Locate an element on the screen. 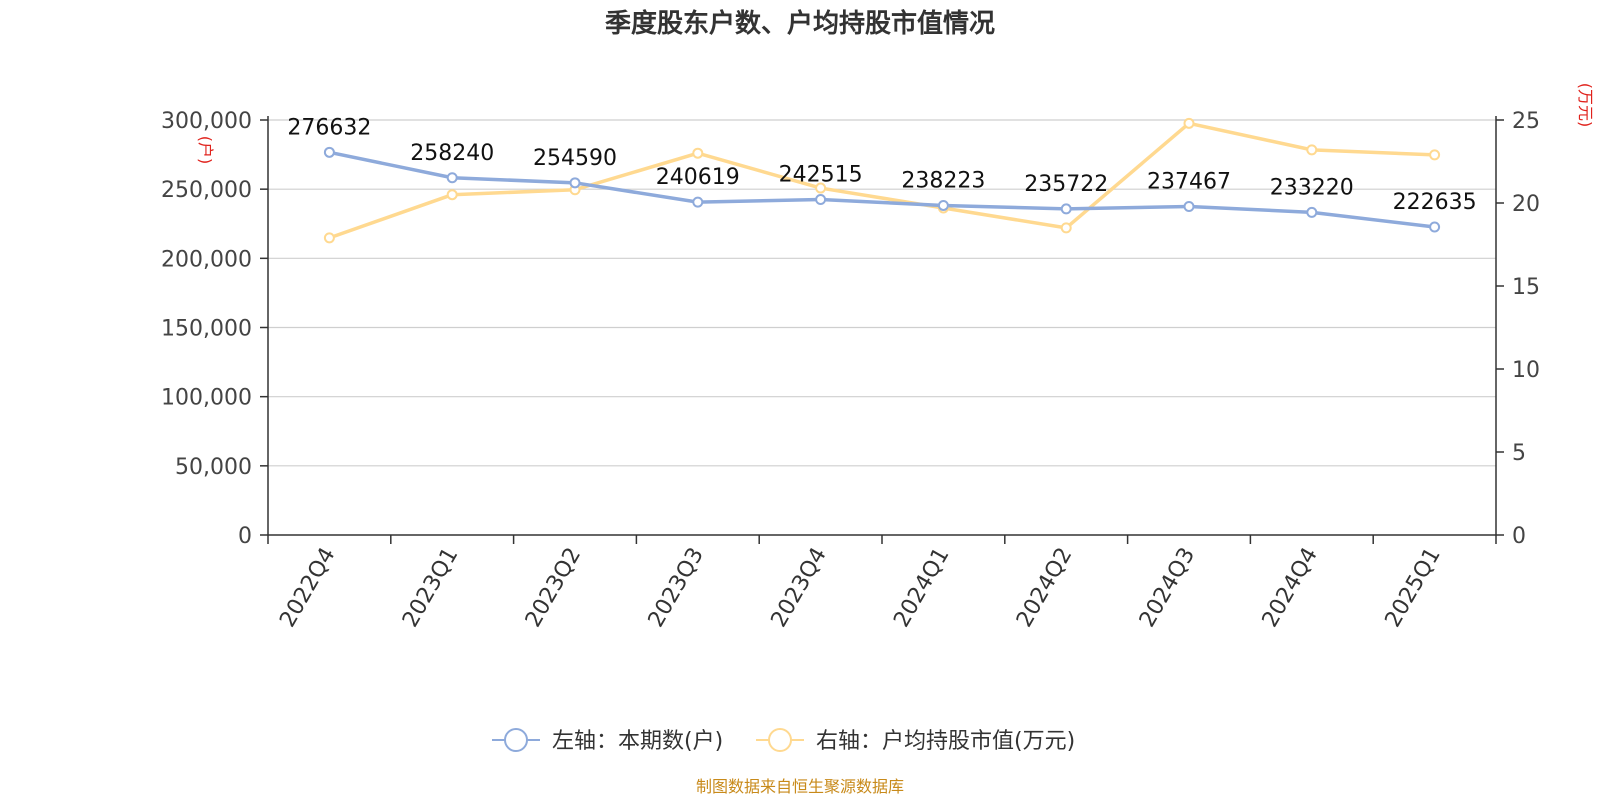 The image size is (1600, 800). data-label: 276632 is located at coordinates (329, 127).